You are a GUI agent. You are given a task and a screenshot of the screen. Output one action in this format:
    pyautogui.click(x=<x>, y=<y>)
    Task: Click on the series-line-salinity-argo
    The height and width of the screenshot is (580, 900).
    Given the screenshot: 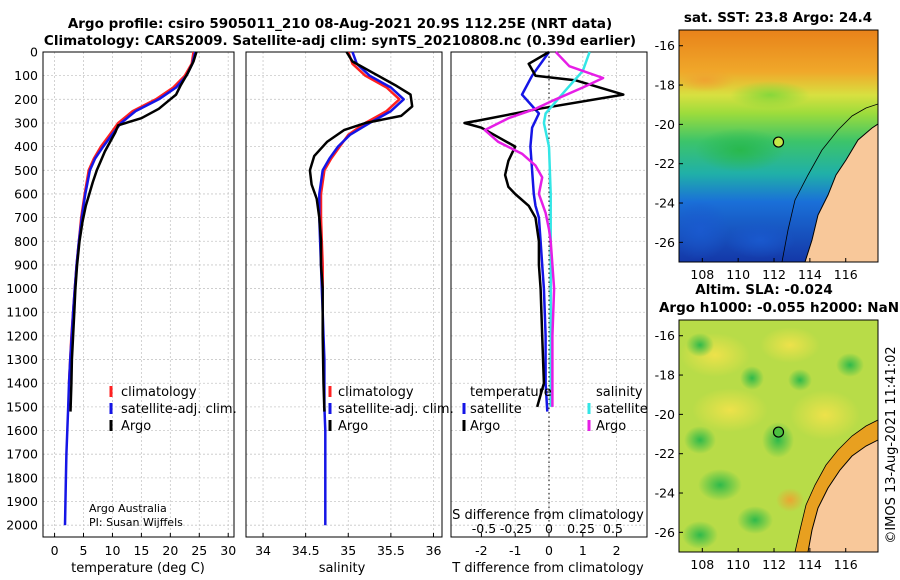 What is the action you would take?
    pyautogui.click(x=544, y=229)
    